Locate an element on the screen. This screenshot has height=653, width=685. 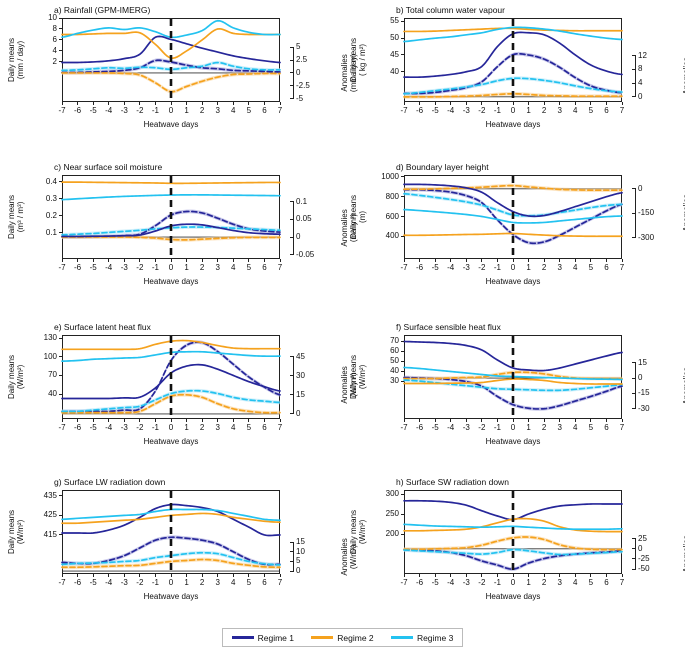
ytick-label-right: -30 is located at coordinates (644, 408).